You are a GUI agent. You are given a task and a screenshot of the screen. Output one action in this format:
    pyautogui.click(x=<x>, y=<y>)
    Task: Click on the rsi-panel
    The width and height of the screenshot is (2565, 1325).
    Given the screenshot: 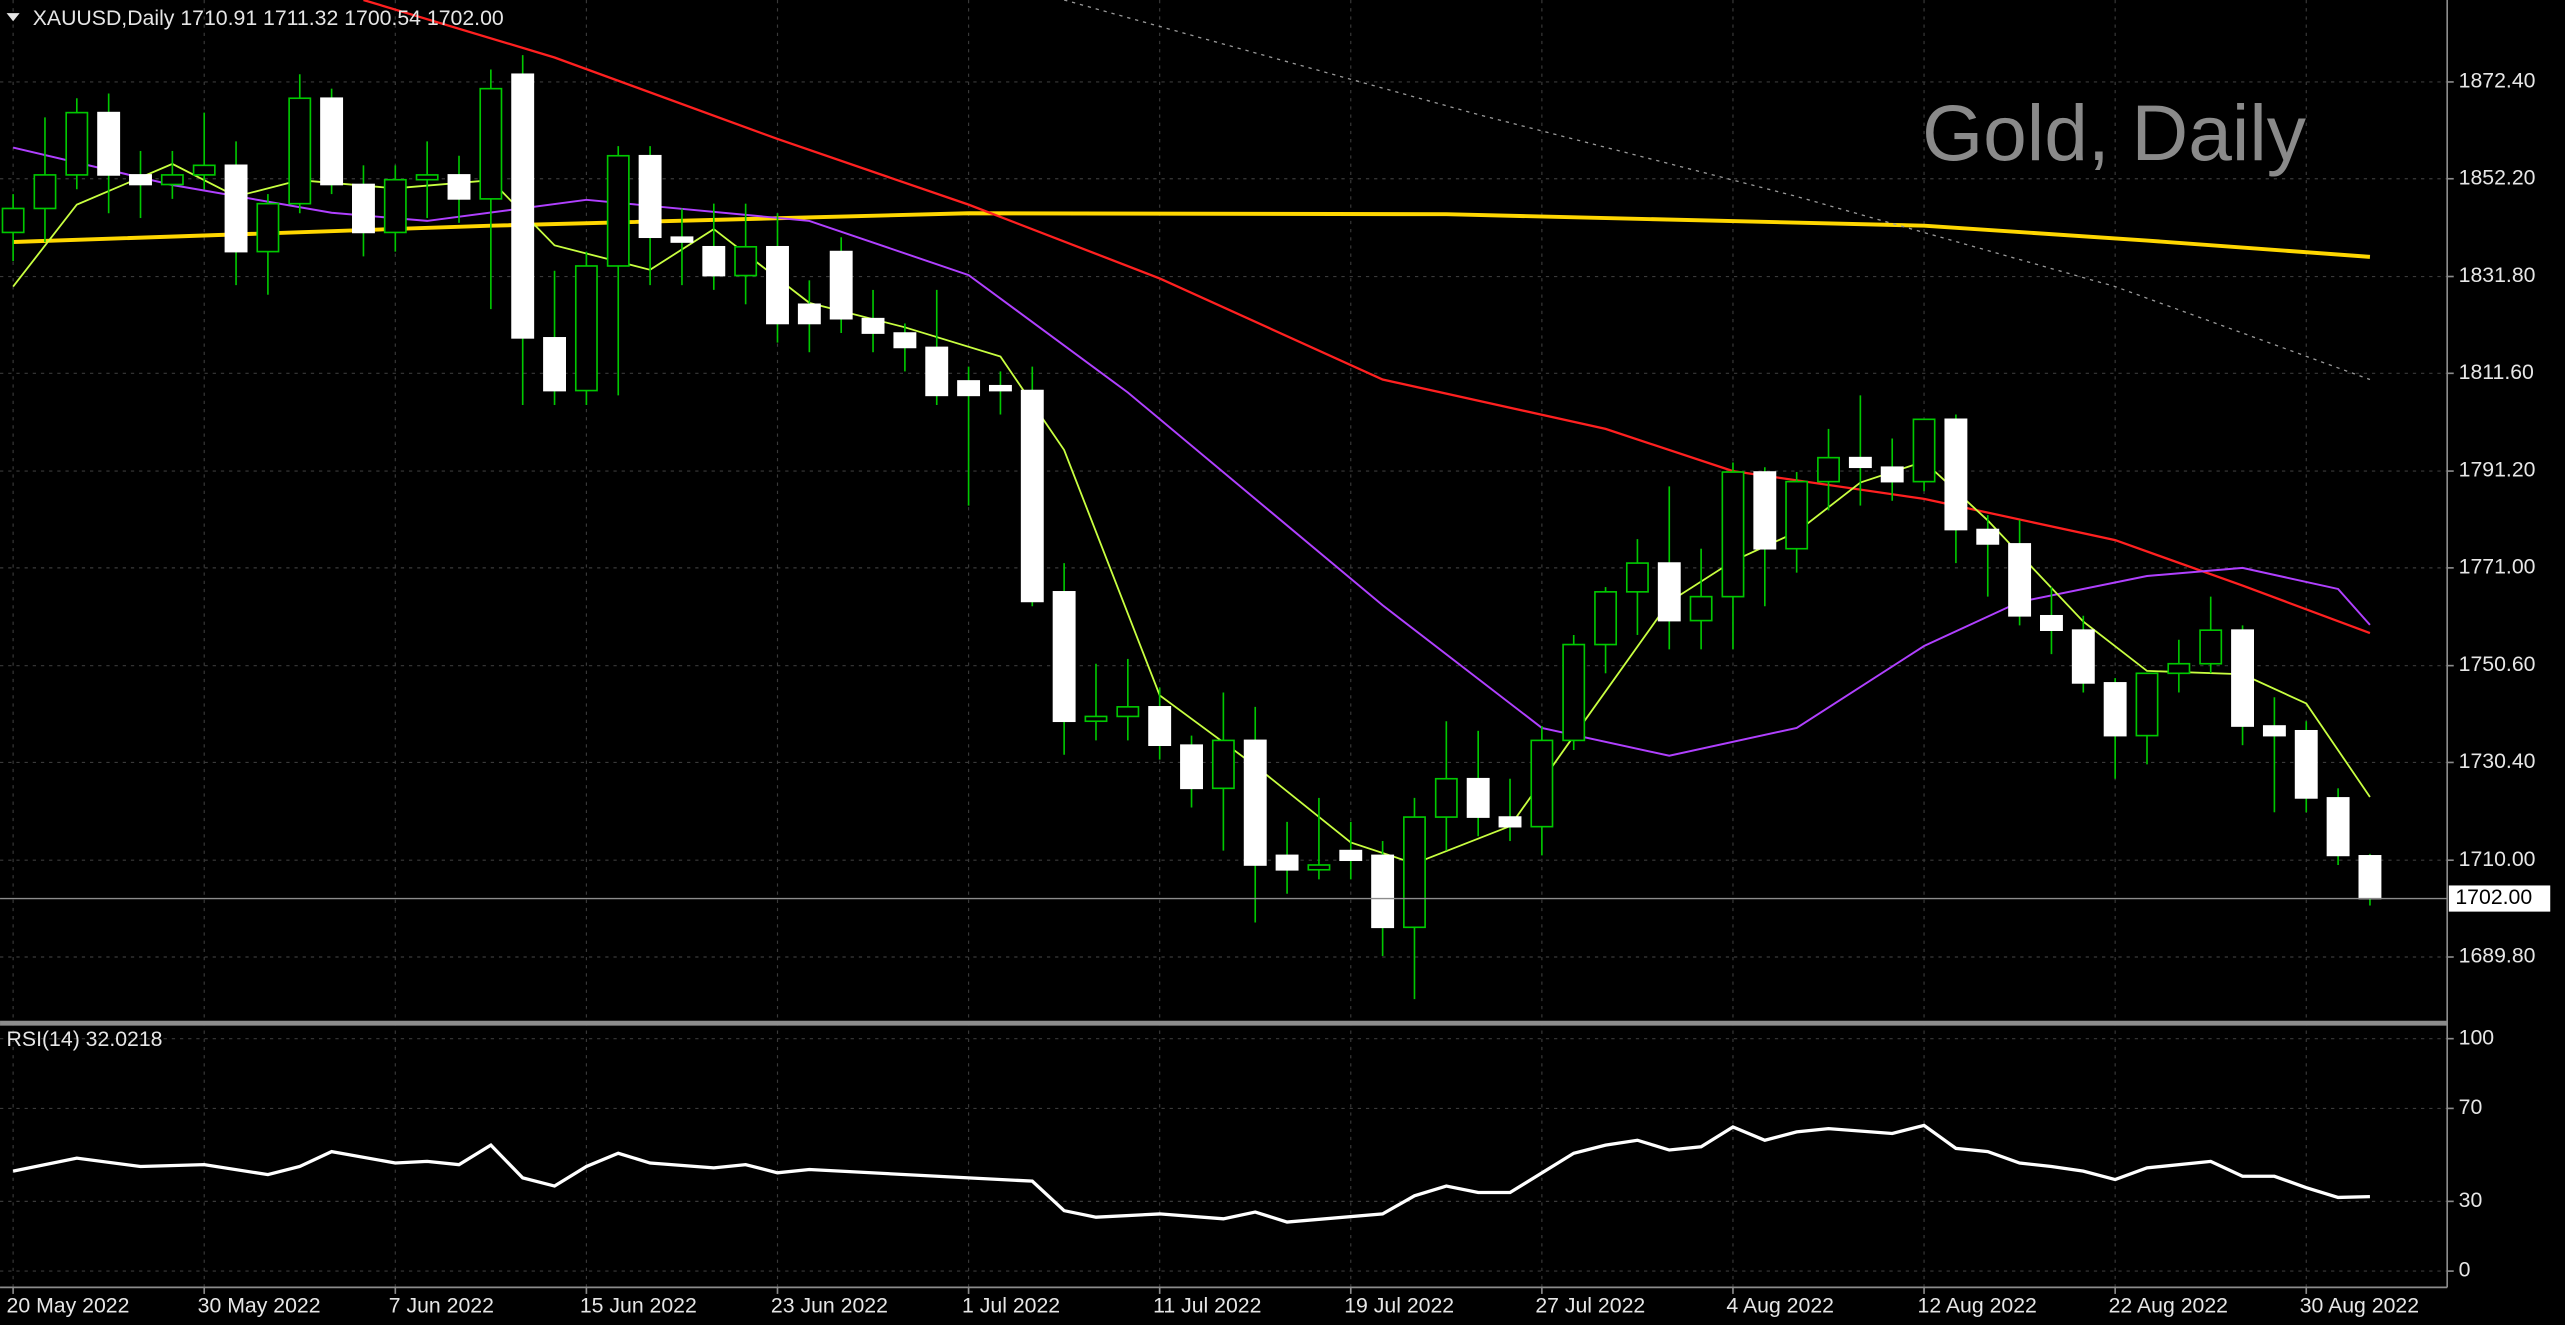 What is the action you would take?
    pyautogui.click(x=1191, y=1173)
    